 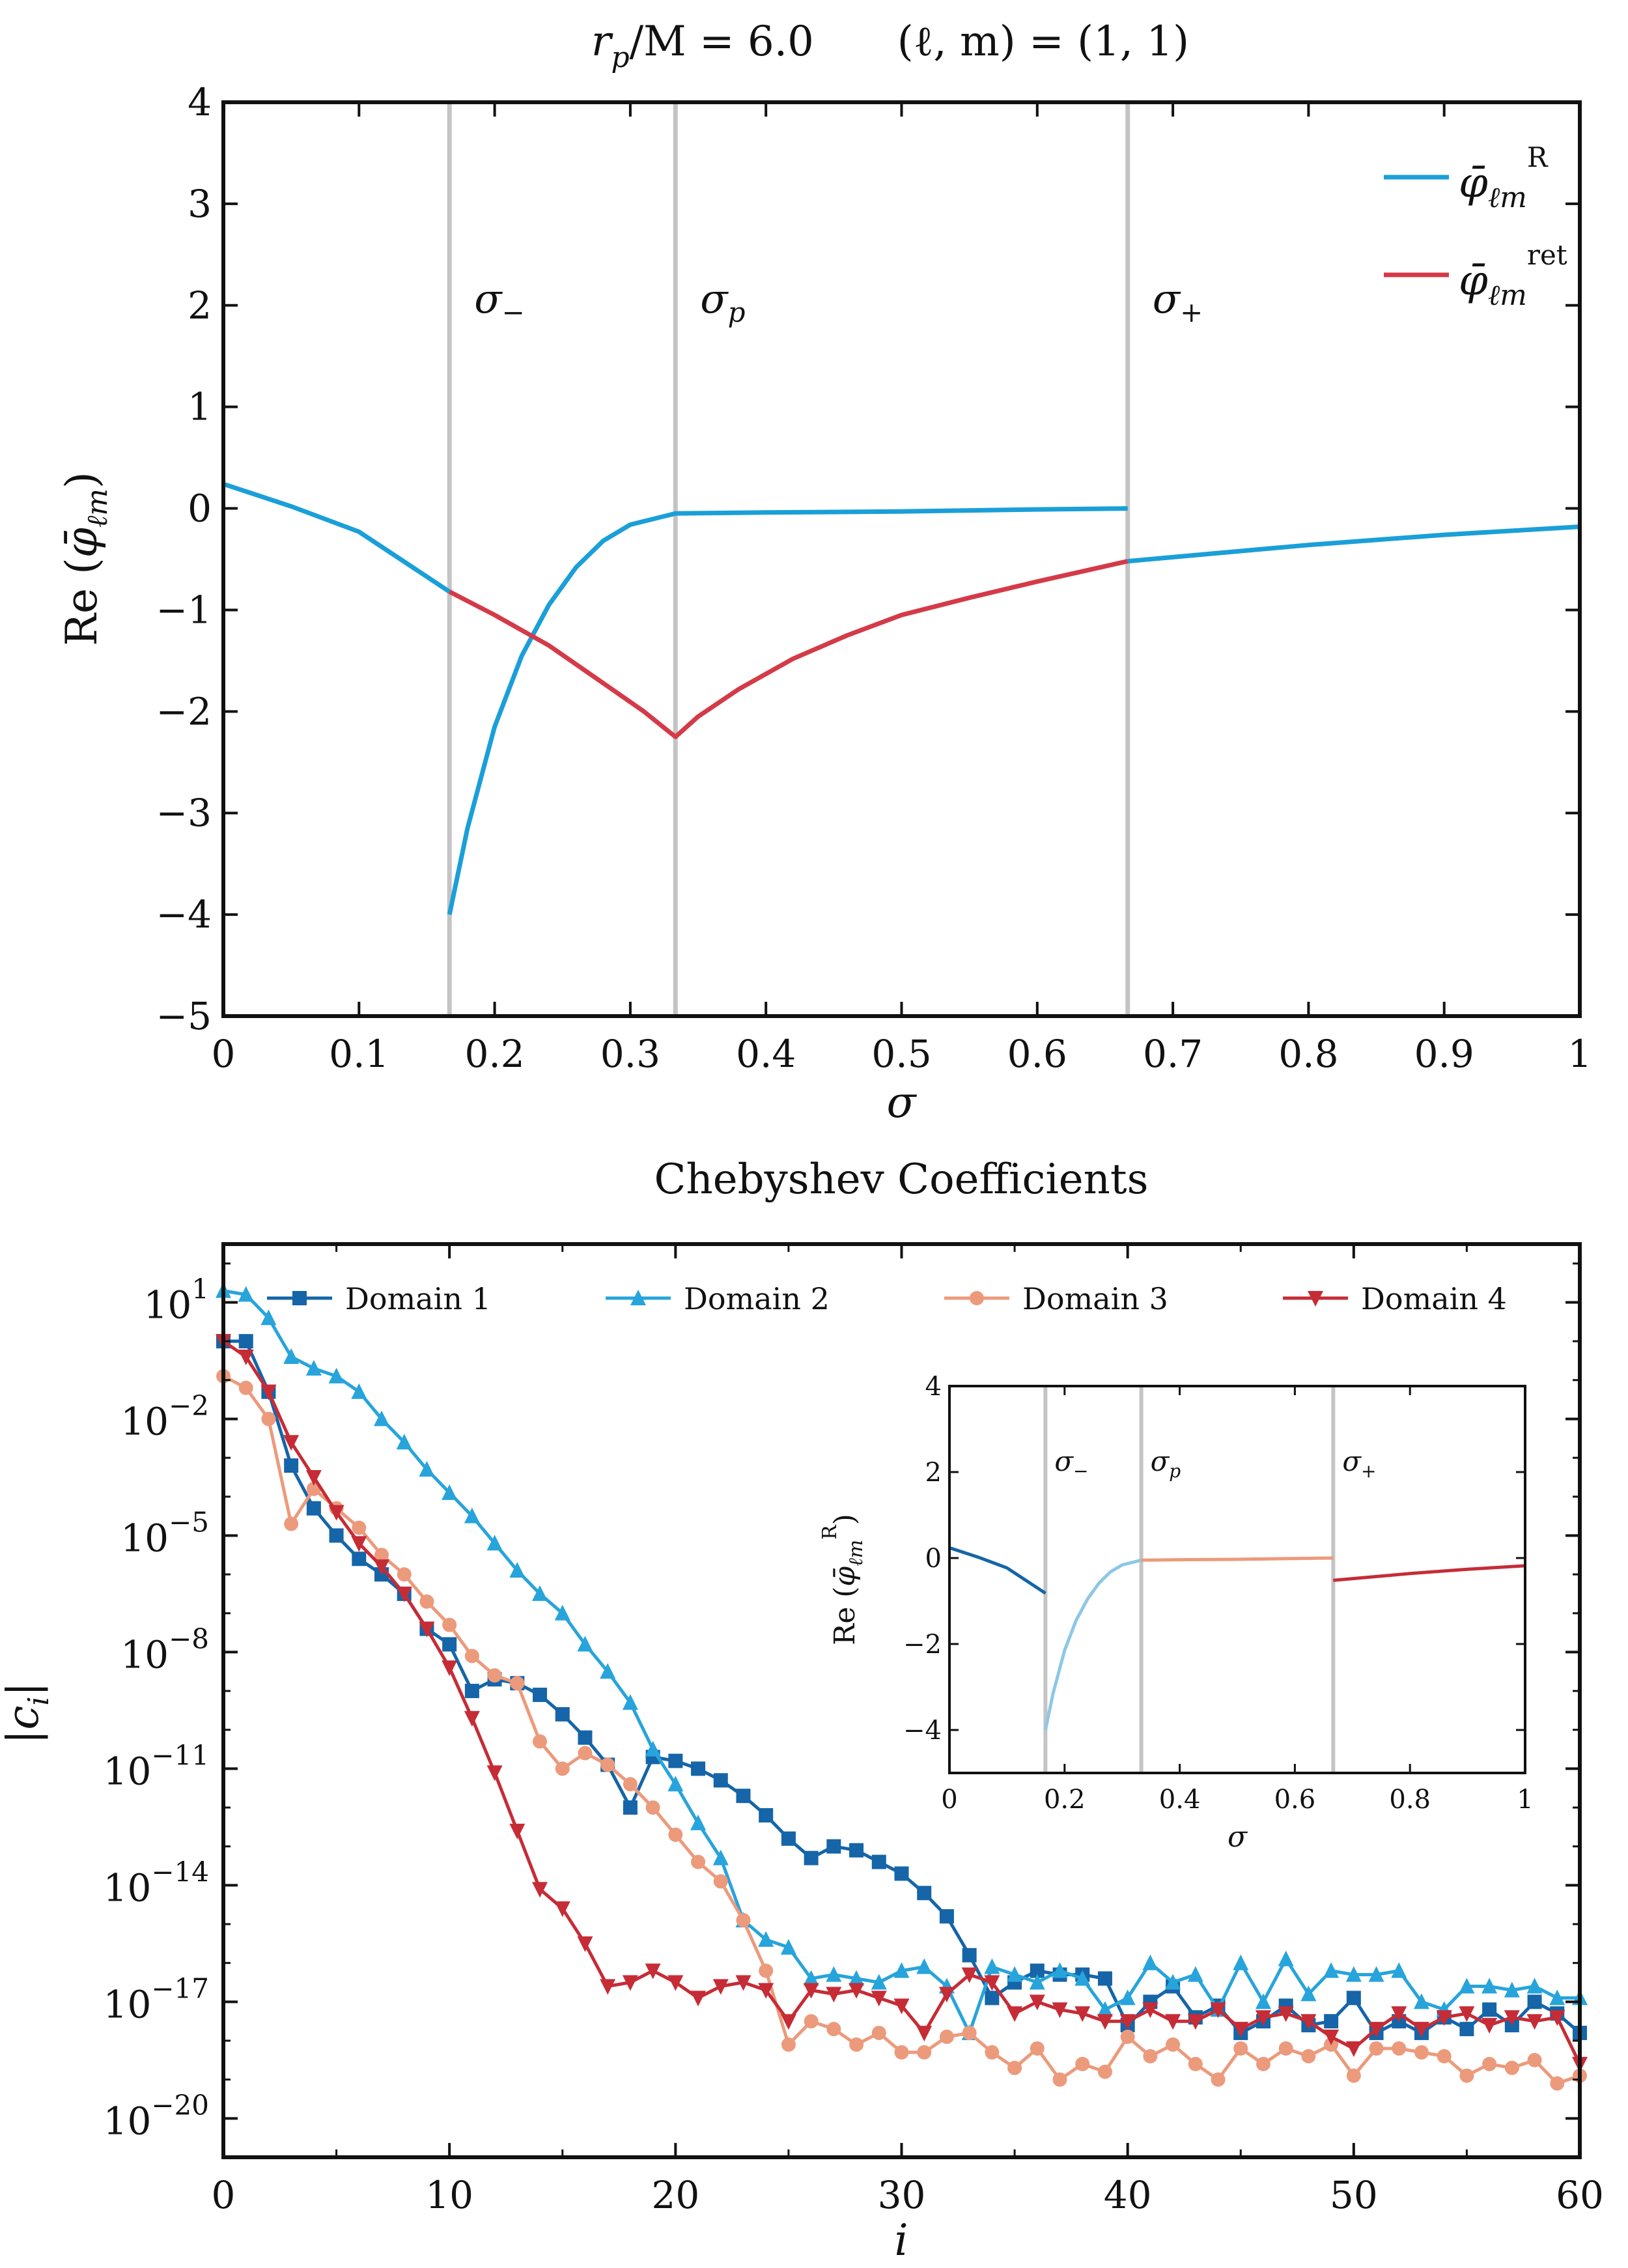 What do you see at coordinates (901, 2240) in the screenshot?
I see `x-axis-label: i` at bounding box center [901, 2240].